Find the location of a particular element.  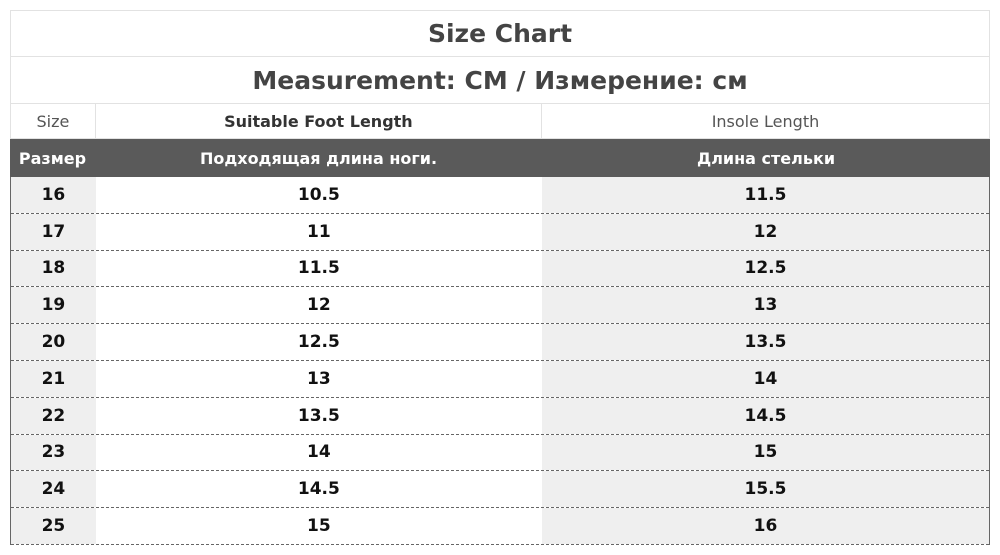

chart-title: Size Chart is located at coordinates (500, 33).